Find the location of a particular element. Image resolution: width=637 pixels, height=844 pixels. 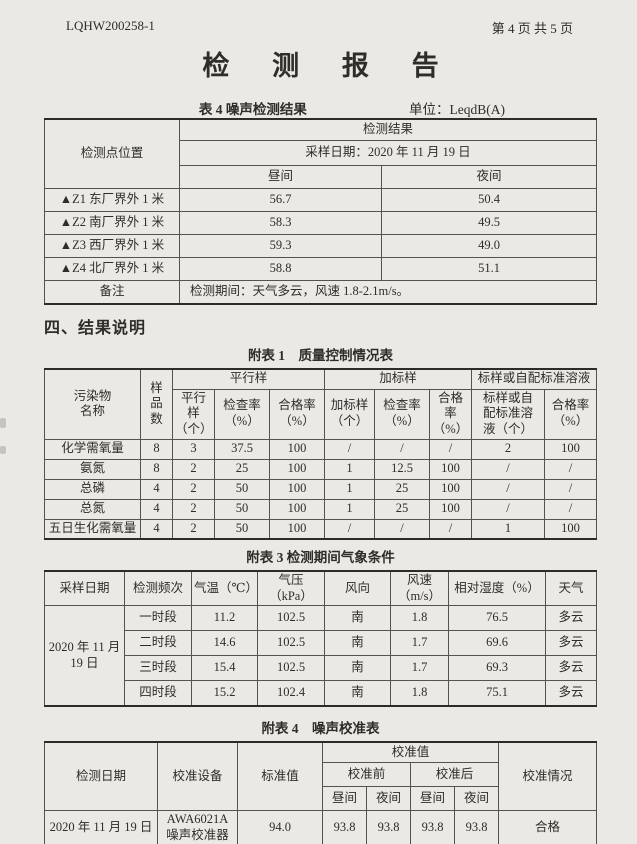

header-cell: 加标样 （个） is located at coordinates (349, 414).